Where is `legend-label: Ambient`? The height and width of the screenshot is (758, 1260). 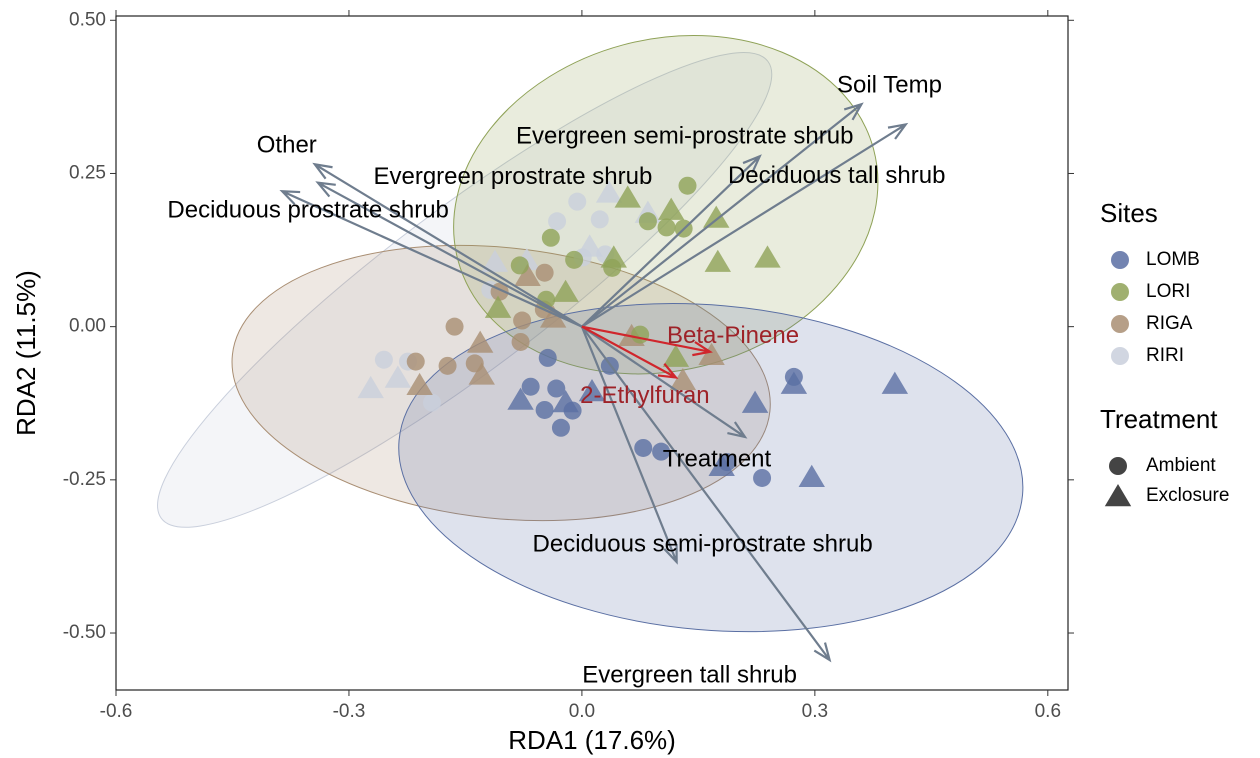
legend-label: Ambient is located at coordinates (1181, 465).